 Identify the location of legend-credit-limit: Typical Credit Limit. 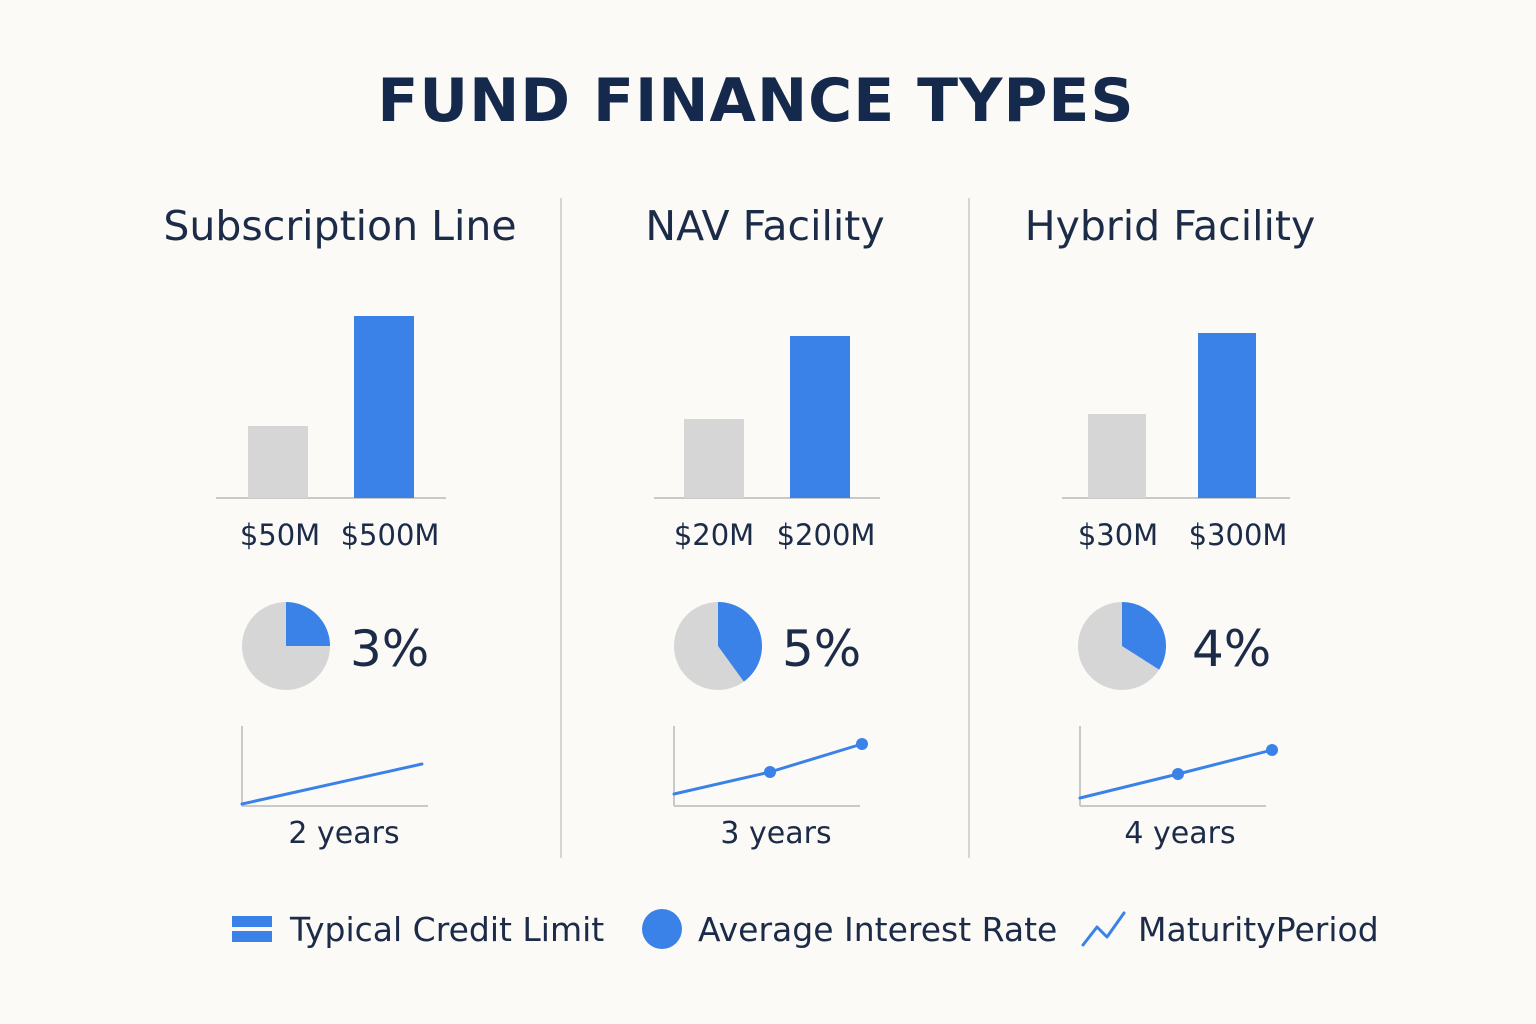
(417, 929).